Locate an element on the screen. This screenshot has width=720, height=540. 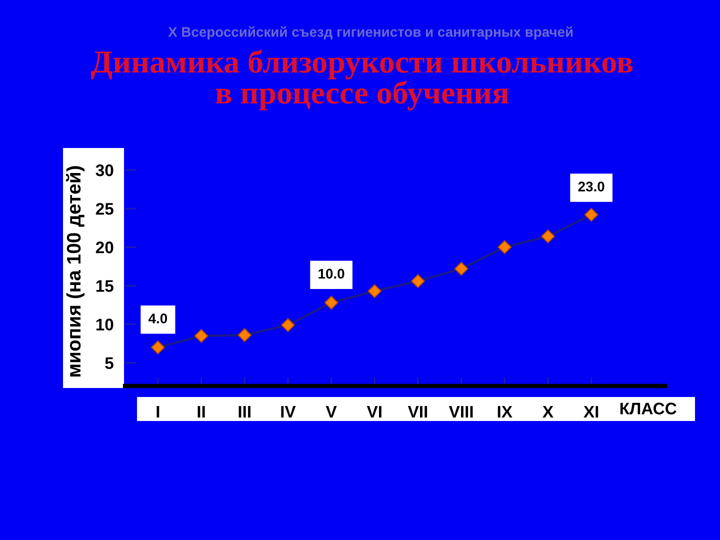
y-axis-title: миопия (на 100 детей) is located at coordinates (75, 271).